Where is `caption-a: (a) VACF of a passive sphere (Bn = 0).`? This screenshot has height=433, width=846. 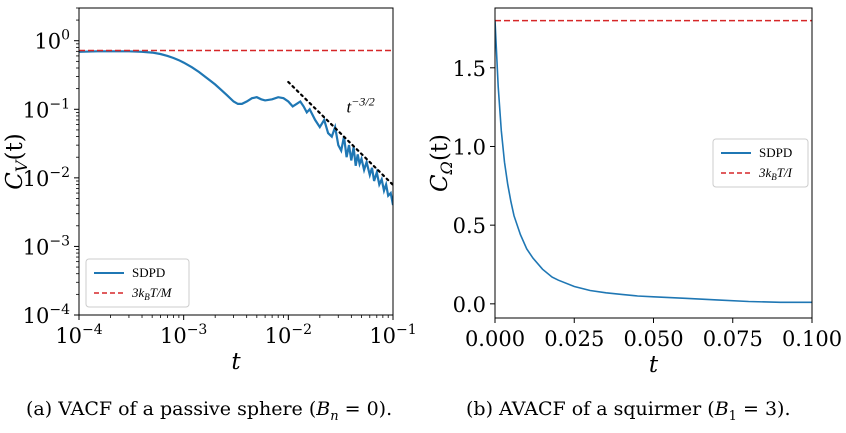
caption-a: (a) VACF of a passive sphere (Bn = 0). is located at coordinates (209, 411).